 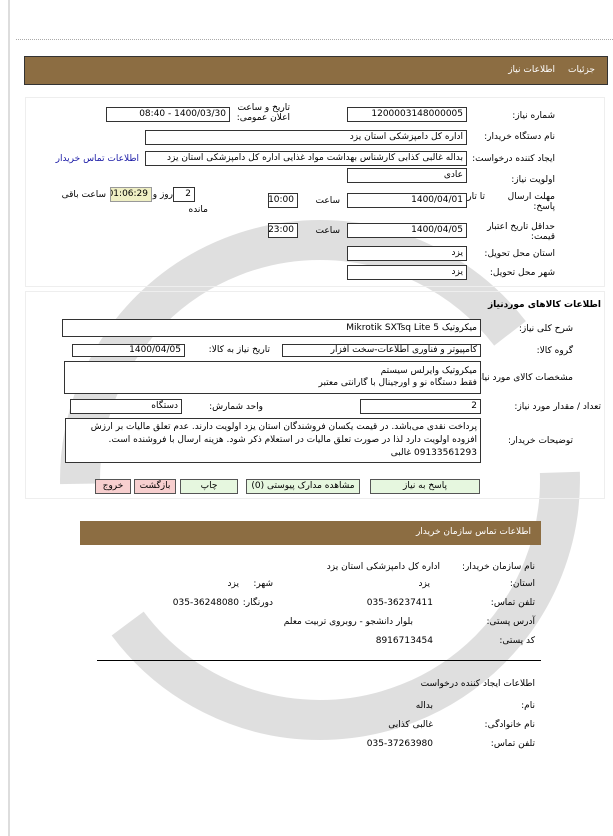 I want to click on address-label: آدرس پستی:, so click(x=511, y=622).